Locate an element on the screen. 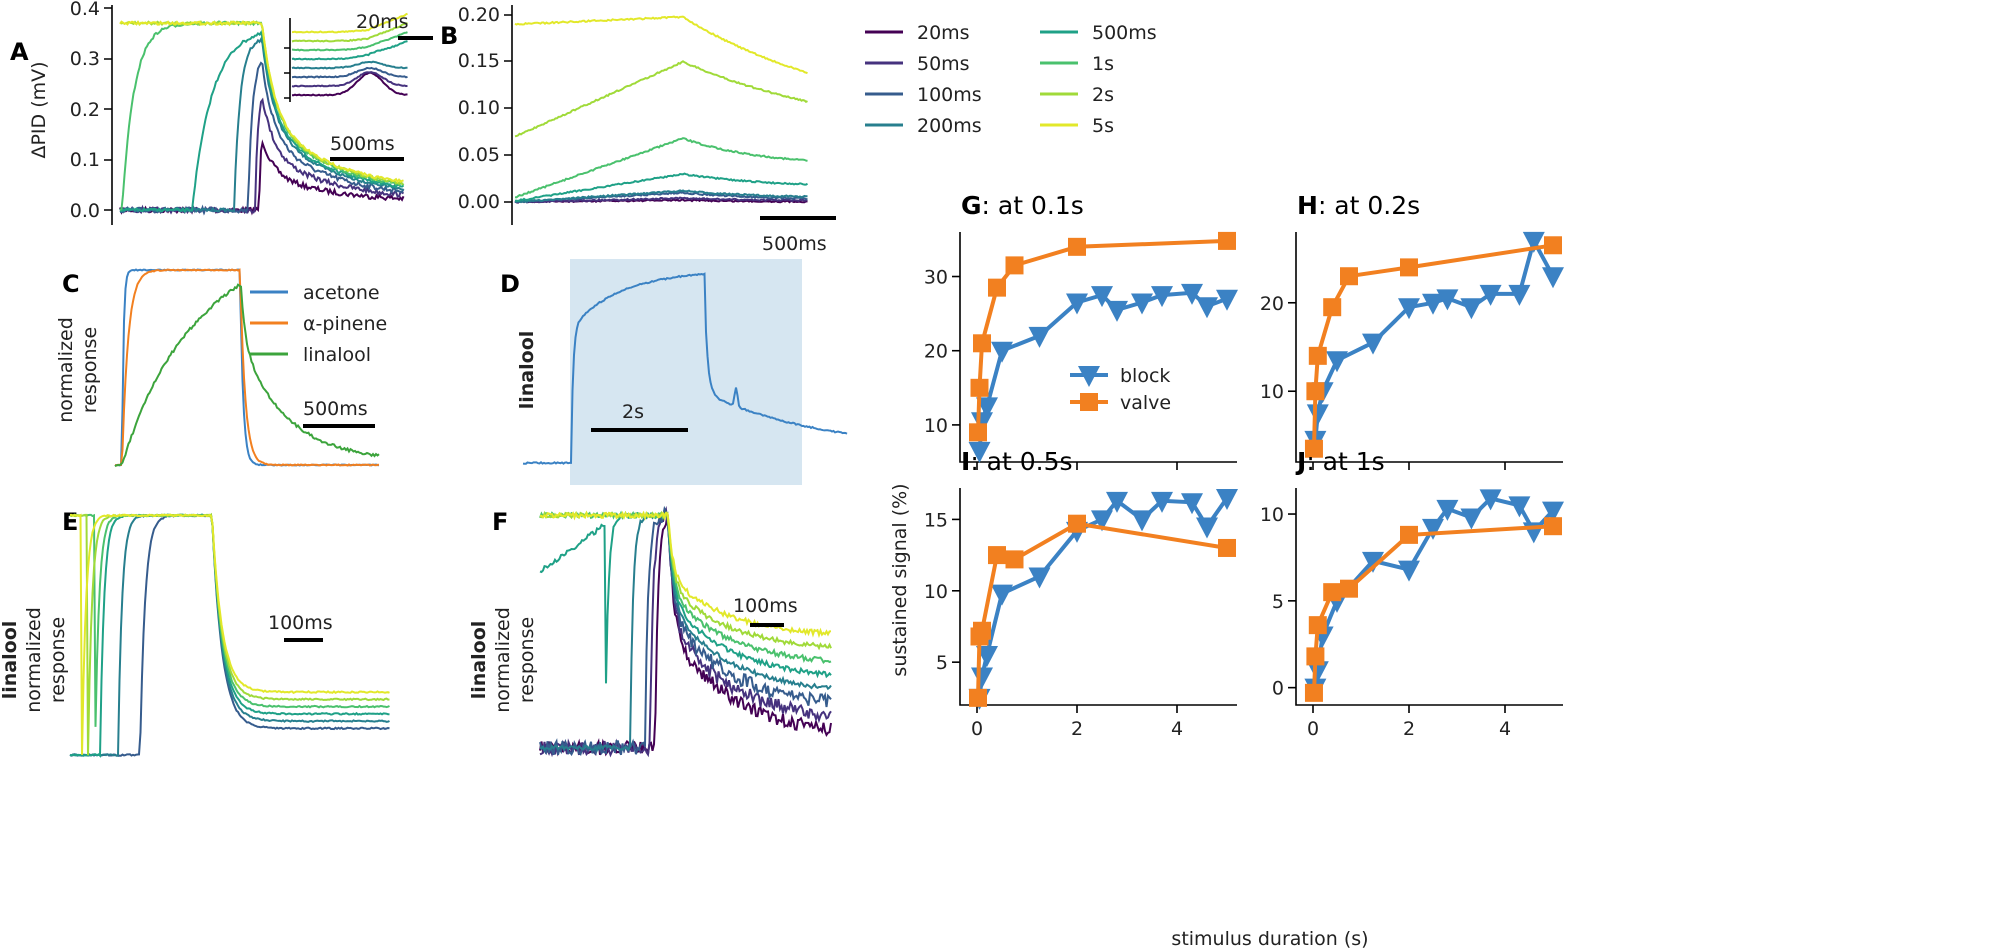  ytick: 0.00 is located at coordinates (479, 202).